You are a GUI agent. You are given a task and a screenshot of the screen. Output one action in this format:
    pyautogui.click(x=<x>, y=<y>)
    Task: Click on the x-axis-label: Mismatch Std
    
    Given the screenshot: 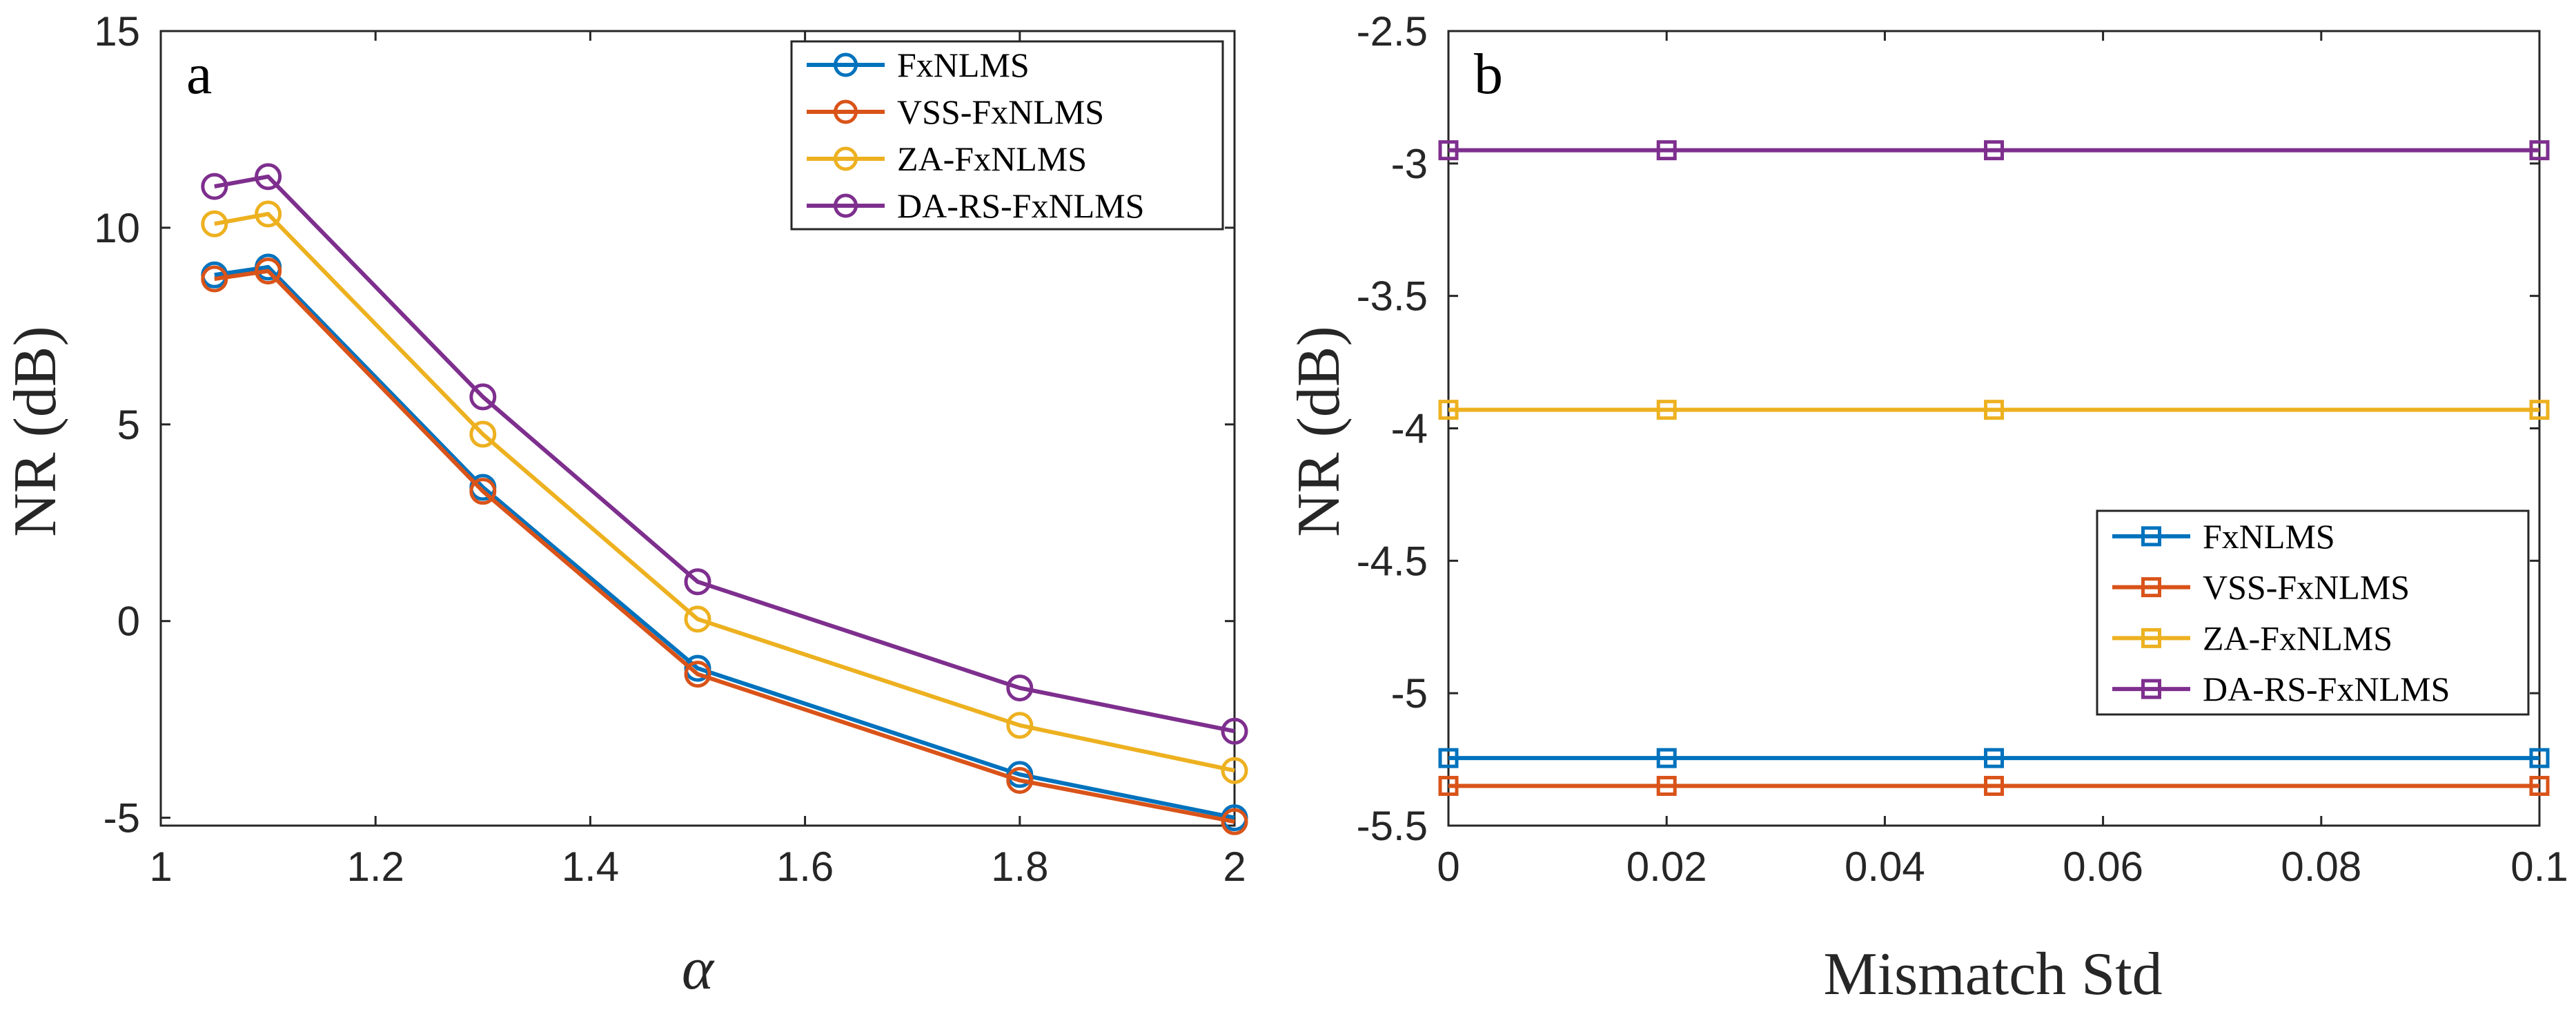 What is the action you would take?
    pyautogui.click(x=1992, y=974)
    